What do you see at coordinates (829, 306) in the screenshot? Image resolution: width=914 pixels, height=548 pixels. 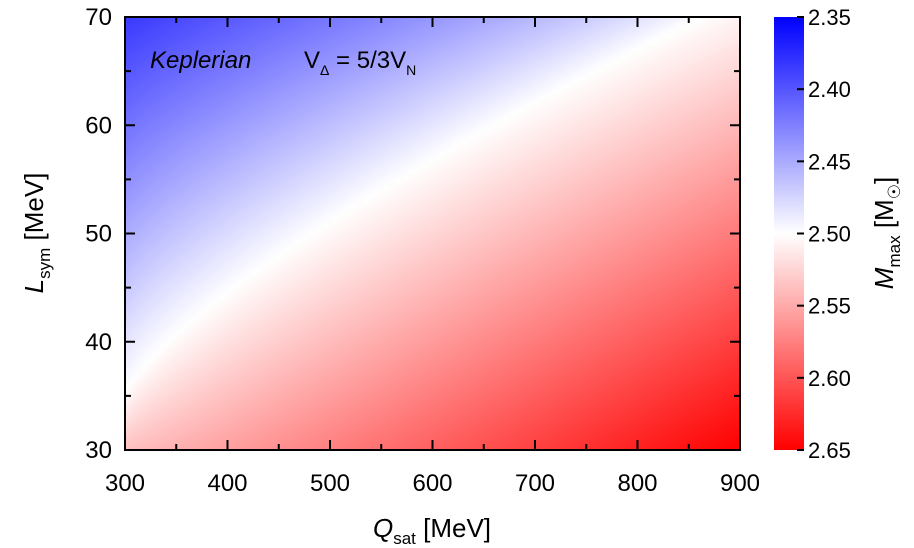 I see `colorbar-tick-label: 2.55` at bounding box center [829, 306].